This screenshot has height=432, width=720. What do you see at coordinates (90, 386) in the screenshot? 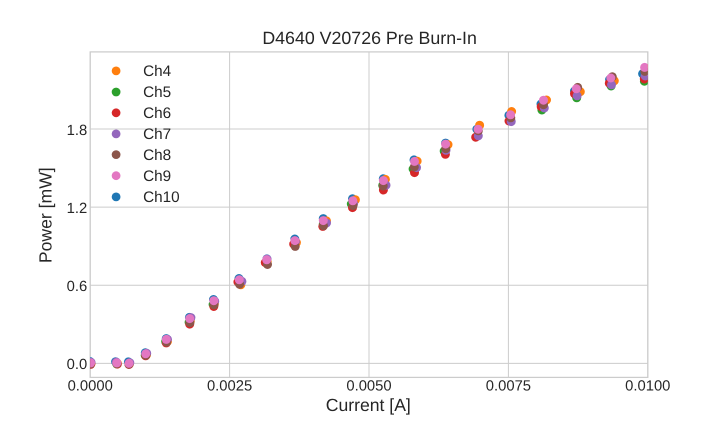
I see `svg-text: 0.0000` at bounding box center [90, 386].